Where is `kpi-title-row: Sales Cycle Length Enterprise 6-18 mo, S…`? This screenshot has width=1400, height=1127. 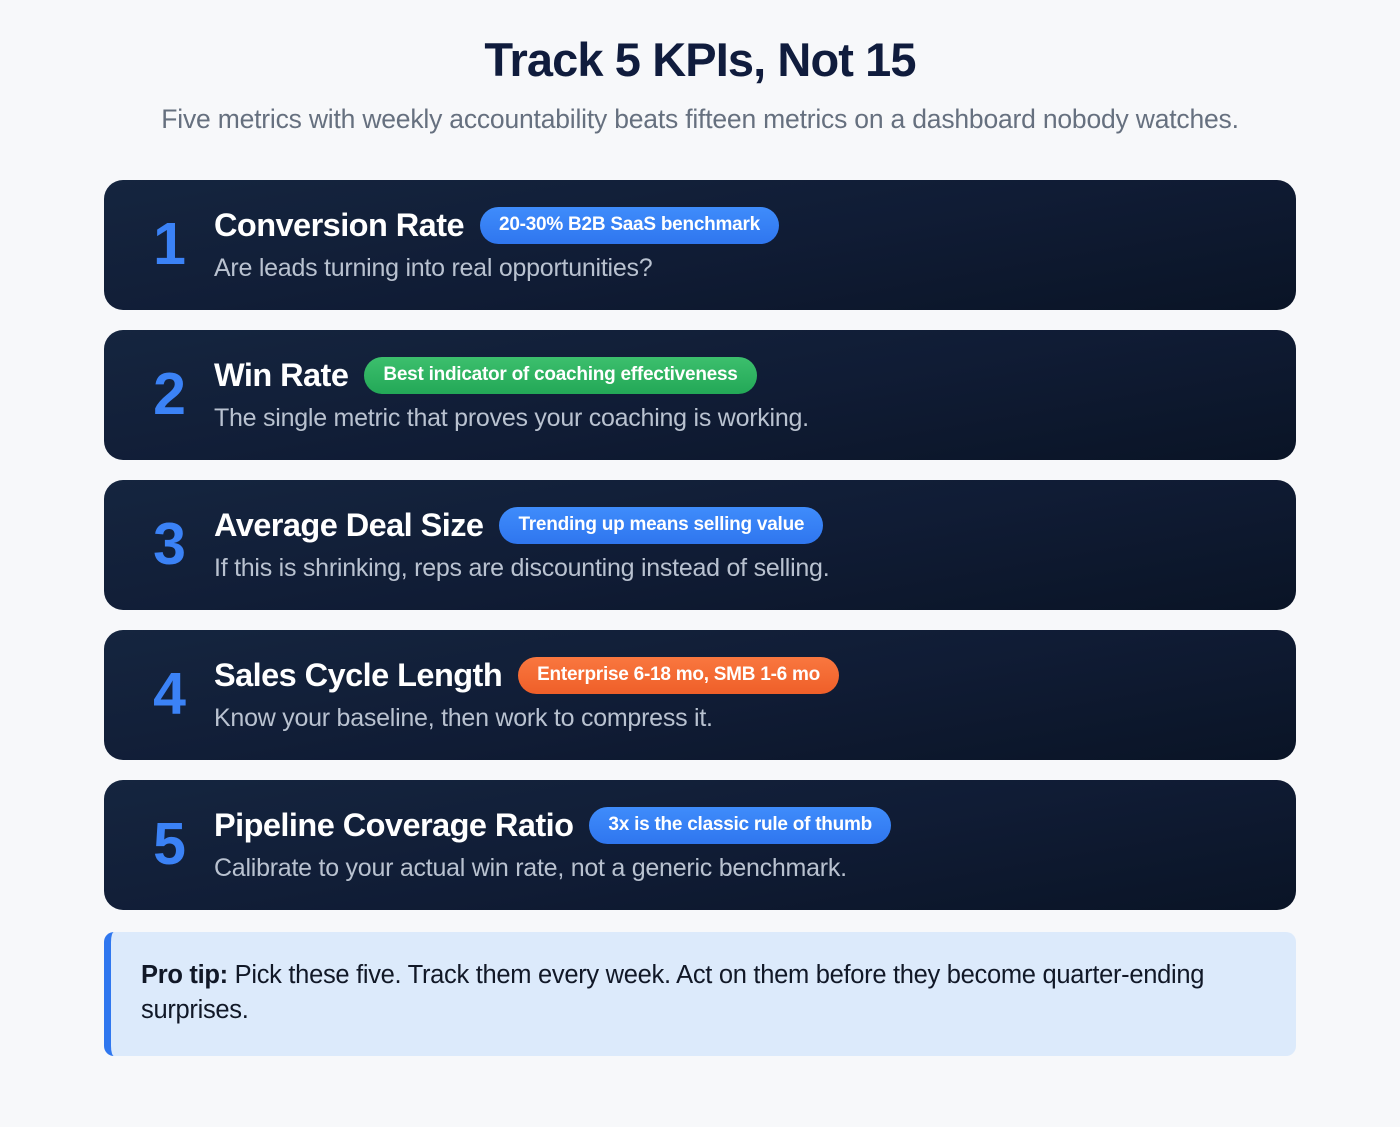 kpi-title-row: Sales Cycle Length Enterprise 6-18 mo, S… is located at coordinates (740, 675).